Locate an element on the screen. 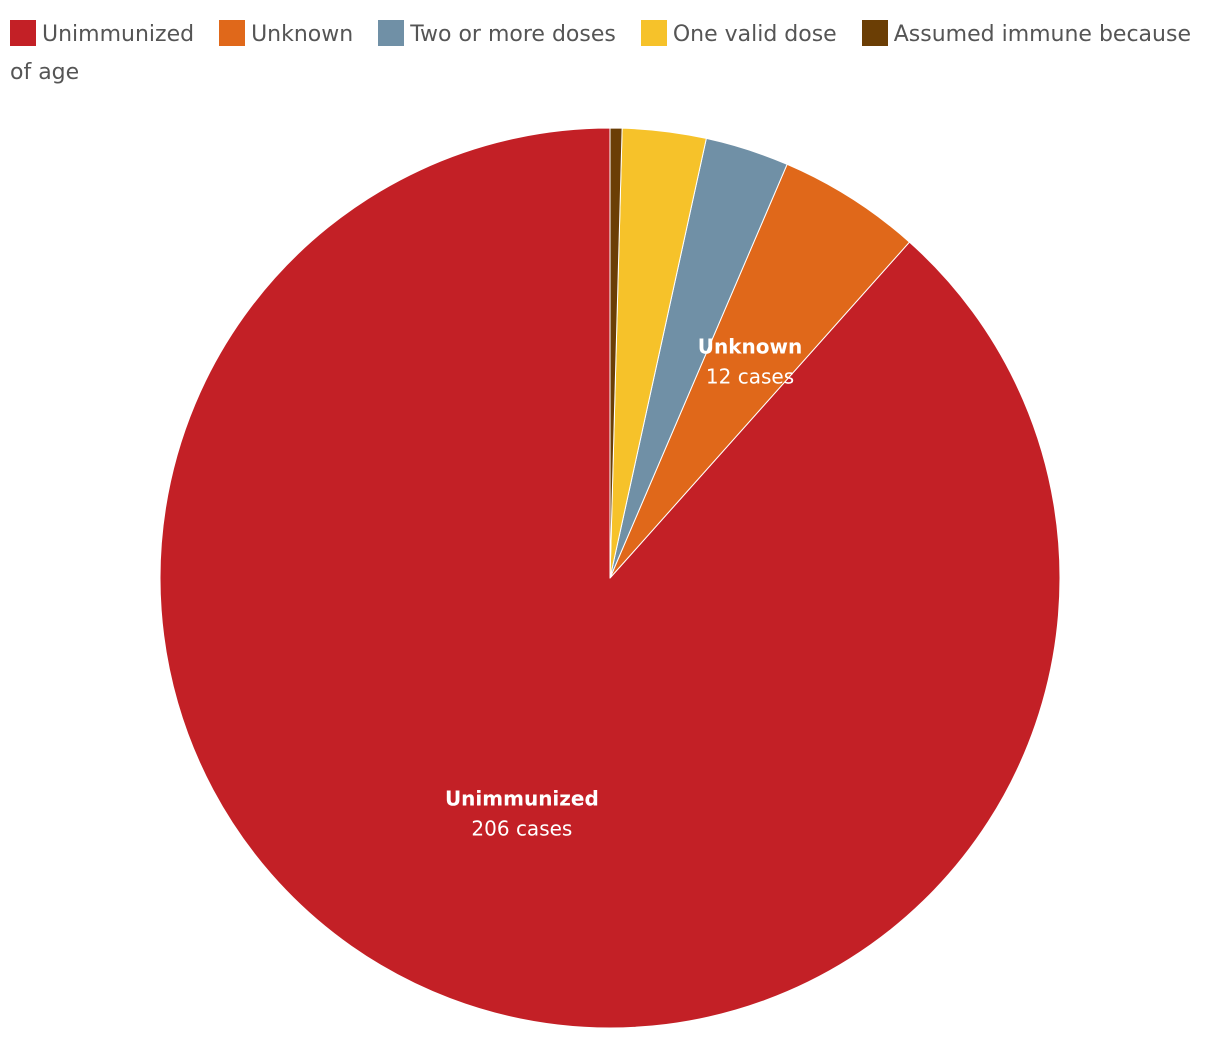  pie-slice-unknown is located at coordinates (759, 371).